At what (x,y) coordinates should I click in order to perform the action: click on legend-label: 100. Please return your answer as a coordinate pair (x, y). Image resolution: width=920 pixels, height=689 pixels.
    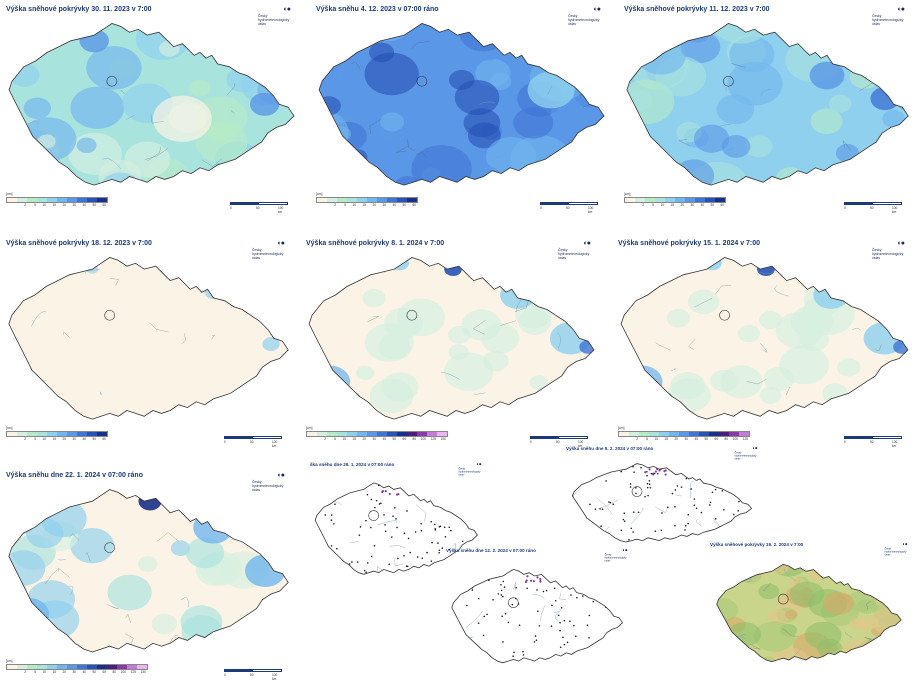
    Looking at the image, I should click on (423, 439).